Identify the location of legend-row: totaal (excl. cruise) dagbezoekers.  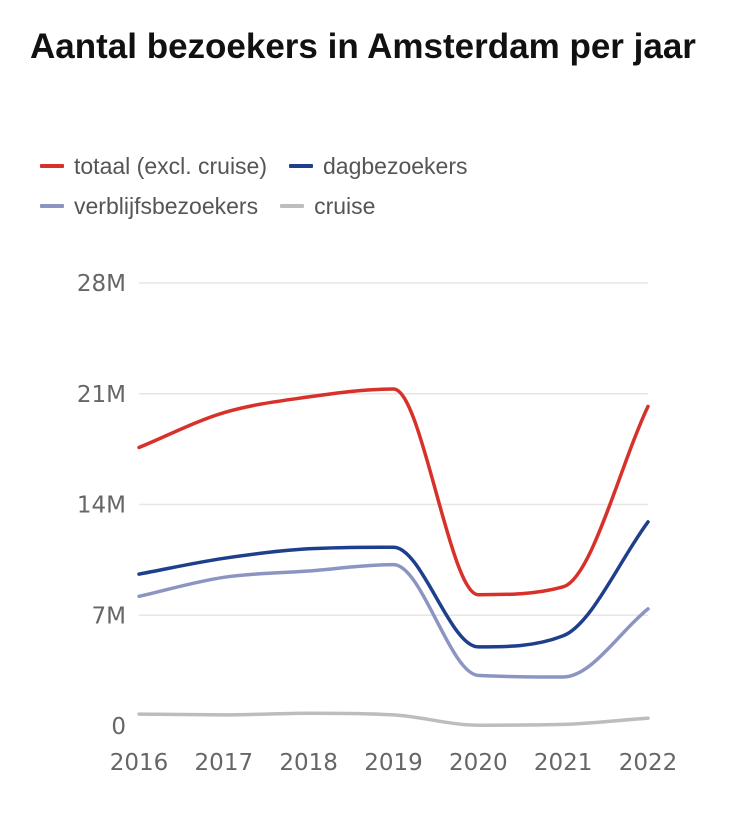
(370, 166).